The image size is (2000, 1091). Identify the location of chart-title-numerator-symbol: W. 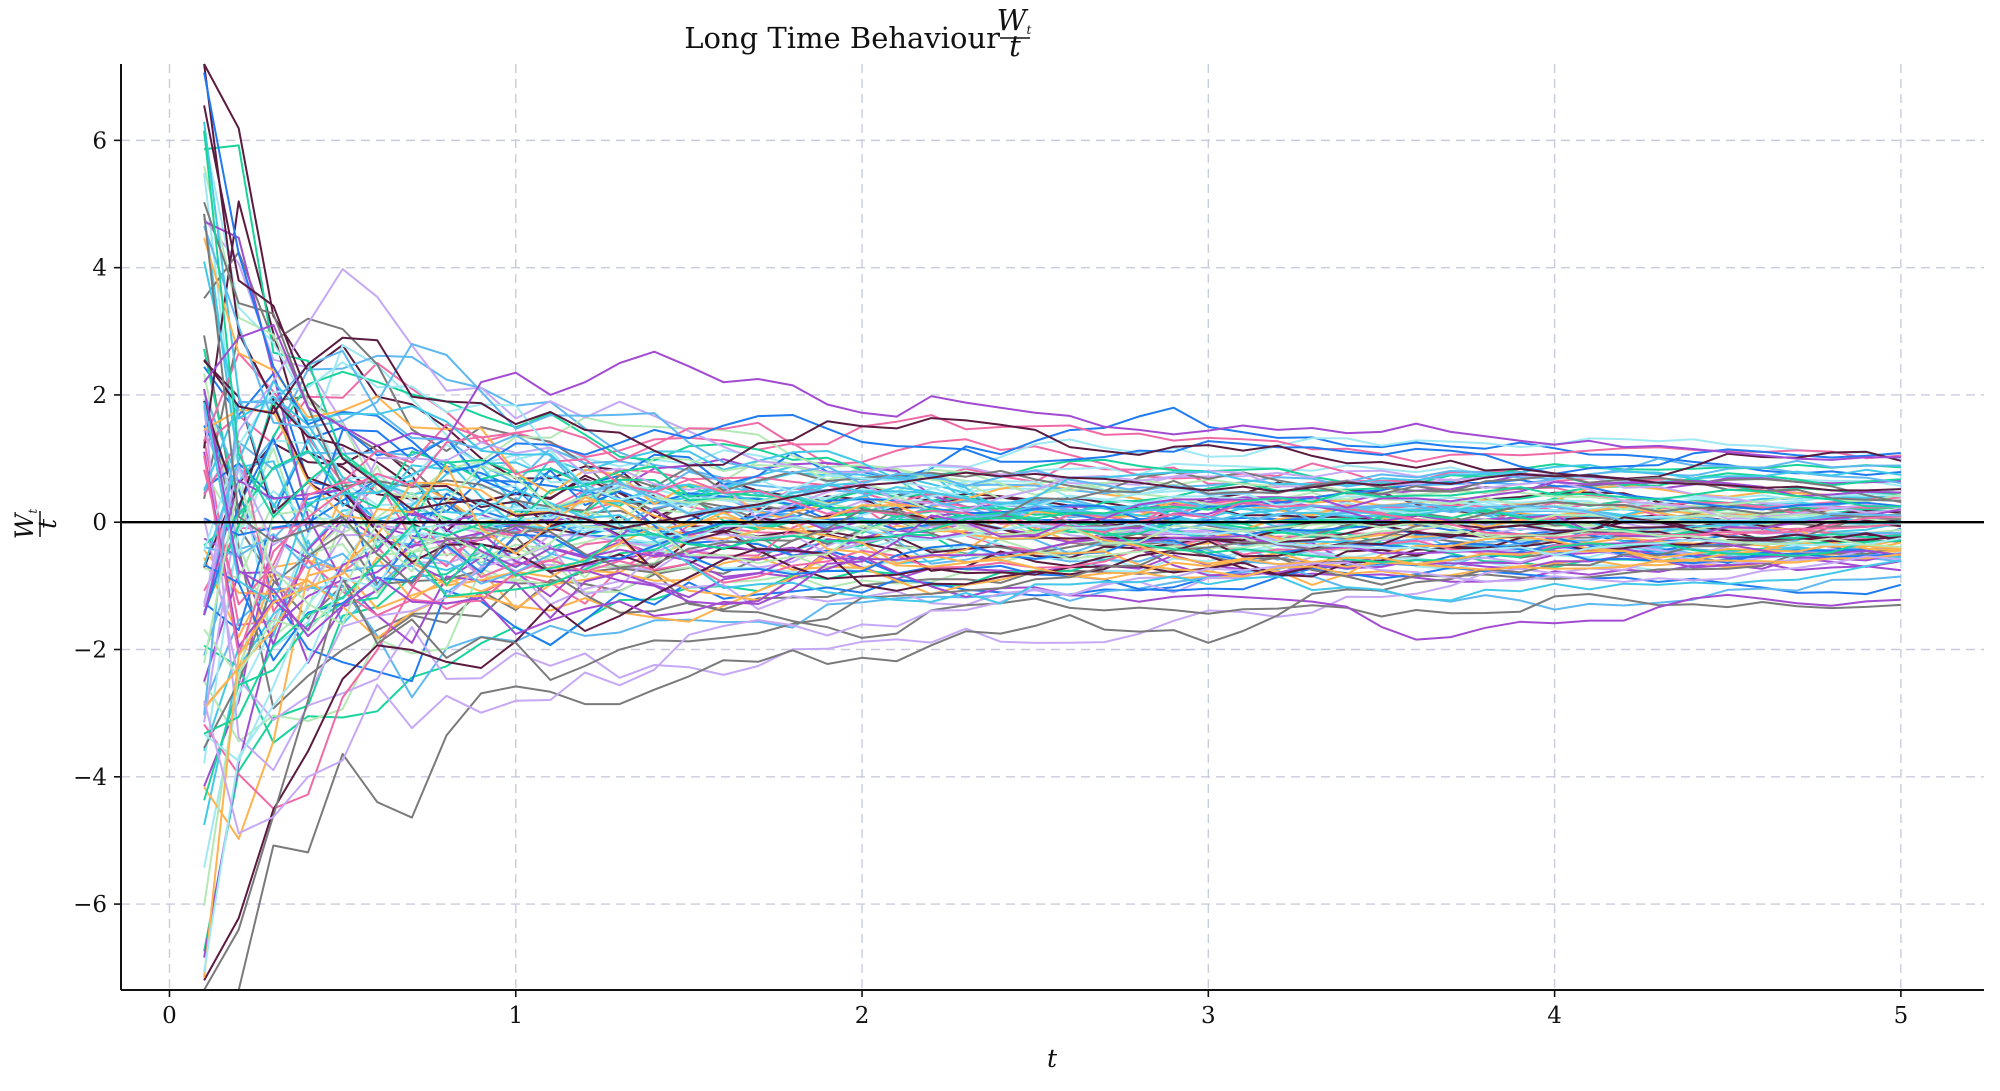
(1013, 20).